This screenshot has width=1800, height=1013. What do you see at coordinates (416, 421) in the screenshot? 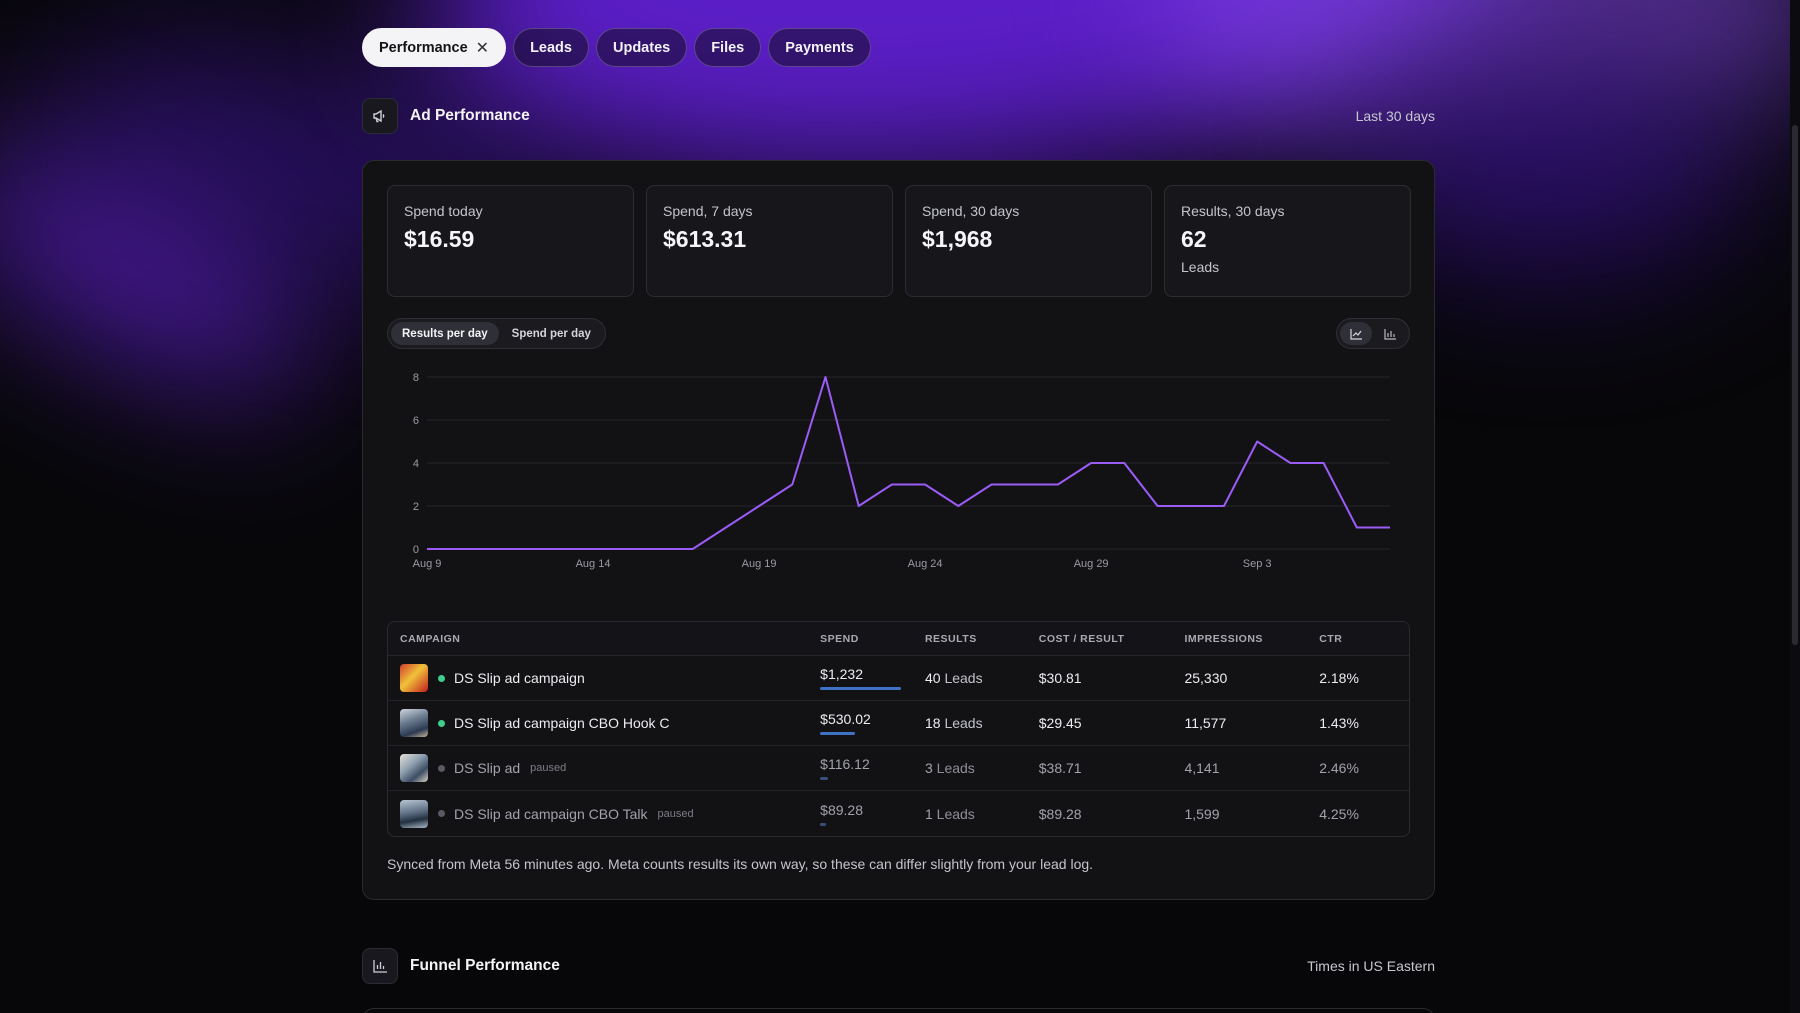
I see `y-tick-label: 6` at bounding box center [416, 421].